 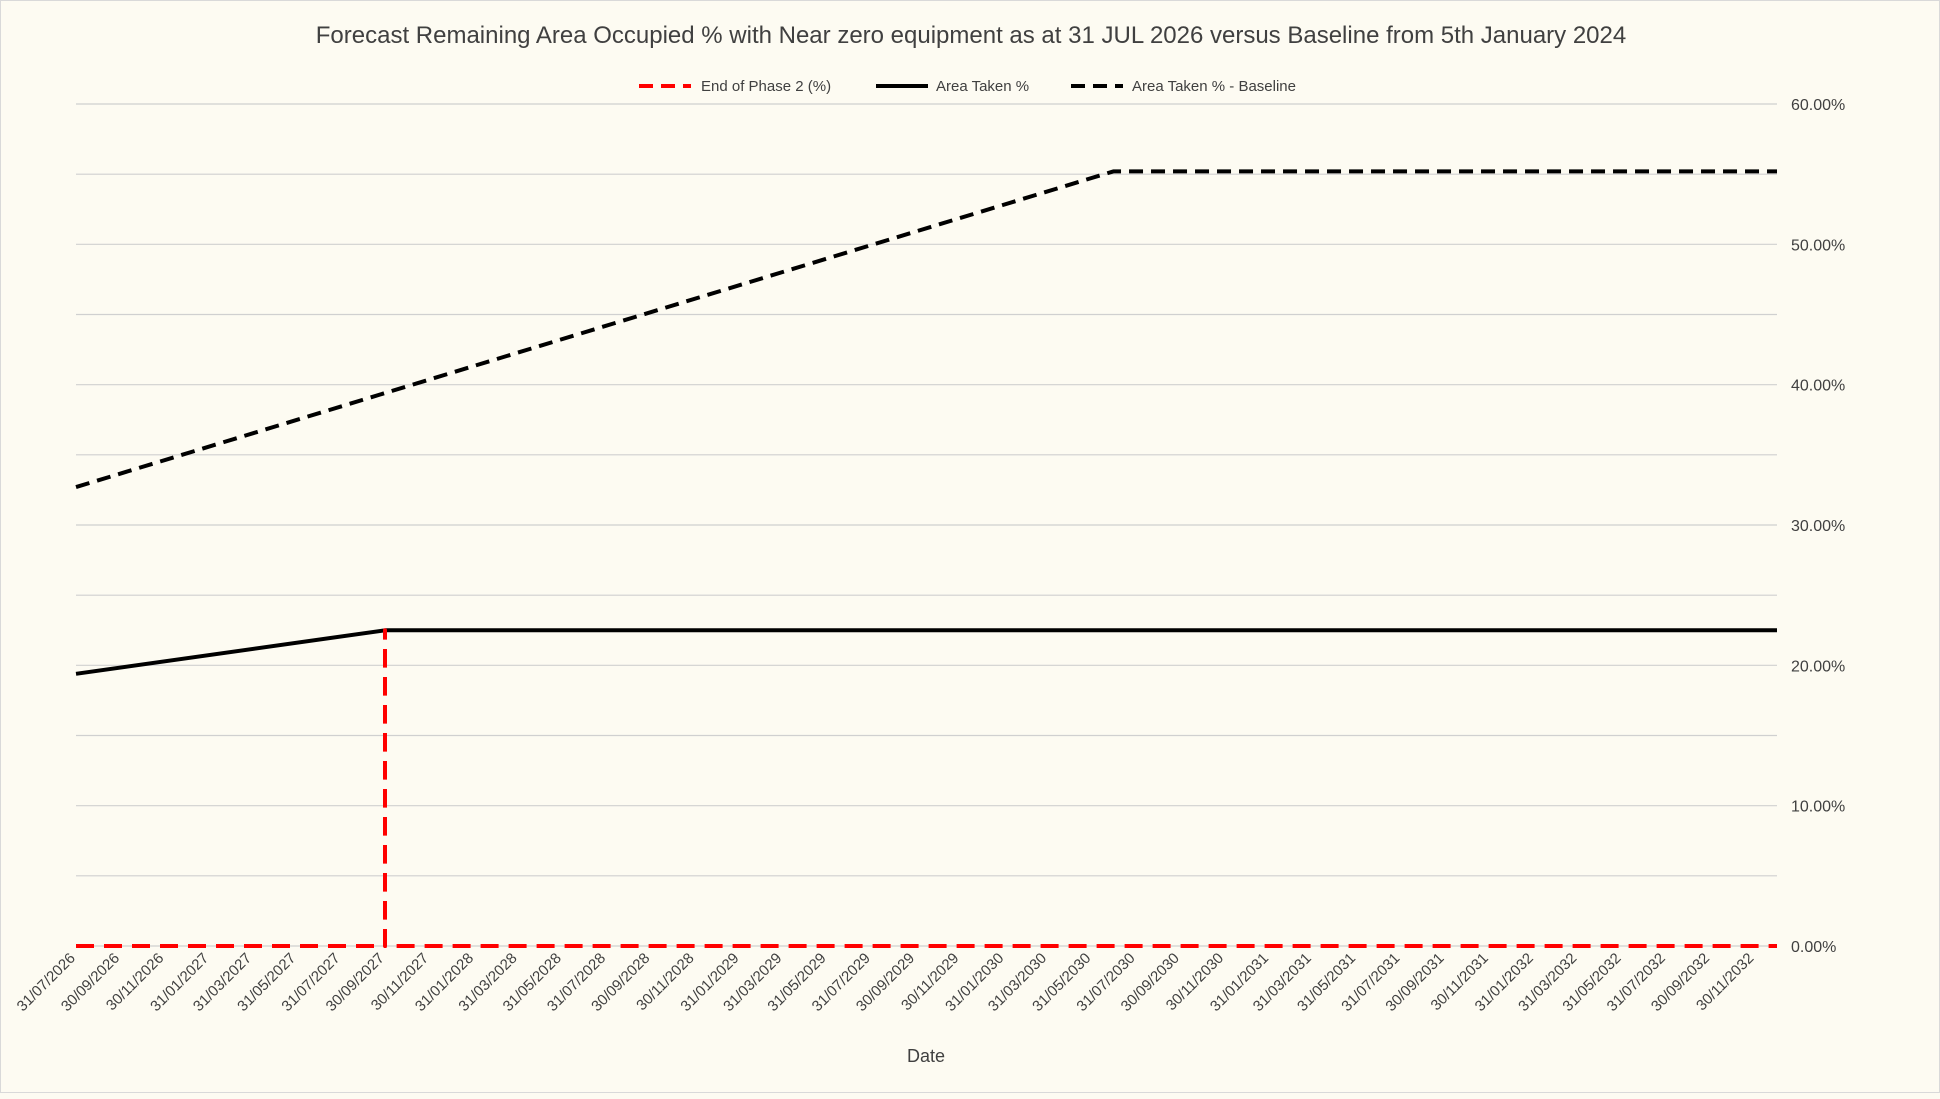 What do you see at coordinates (1813, 947) in the screenshot?
I see `y-tick-label: 0.00%` at bounding box center [1813, 947].